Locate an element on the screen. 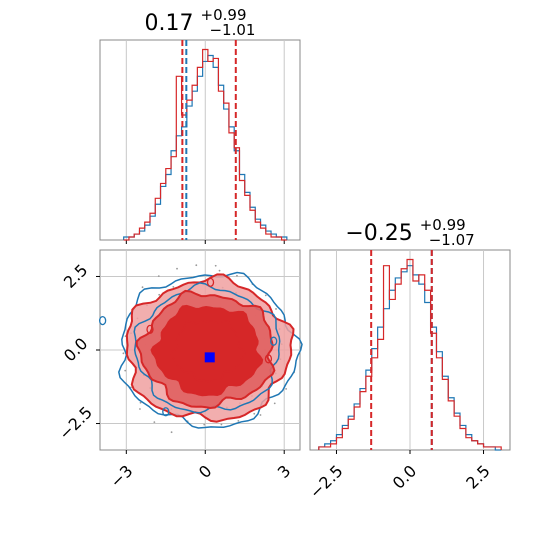 This screenshot has height=550, width=550. joint-xtick-label: 3 is located at coordinates (284, 471).